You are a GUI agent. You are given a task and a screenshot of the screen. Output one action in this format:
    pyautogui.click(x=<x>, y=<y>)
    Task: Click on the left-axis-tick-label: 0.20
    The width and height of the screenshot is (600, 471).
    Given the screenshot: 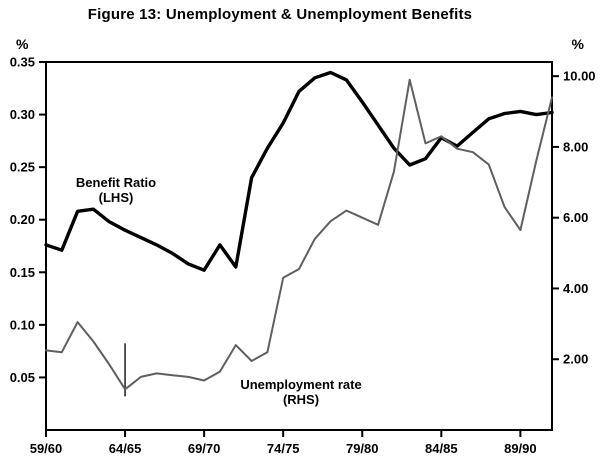 What is the action you would take?
    pyautogui.click(x=22, y=219)
    